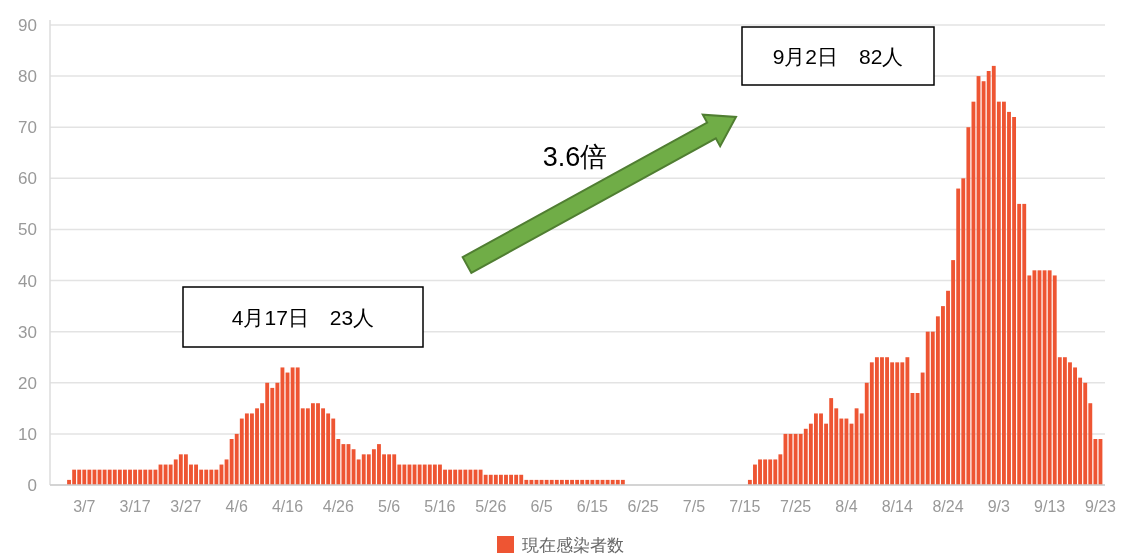 The image size is (1124, 554). What do you see at coordinates (999, 506) in the screenshot?
I see `x-tick-label: 9/3` at bounding box center [999, 506].